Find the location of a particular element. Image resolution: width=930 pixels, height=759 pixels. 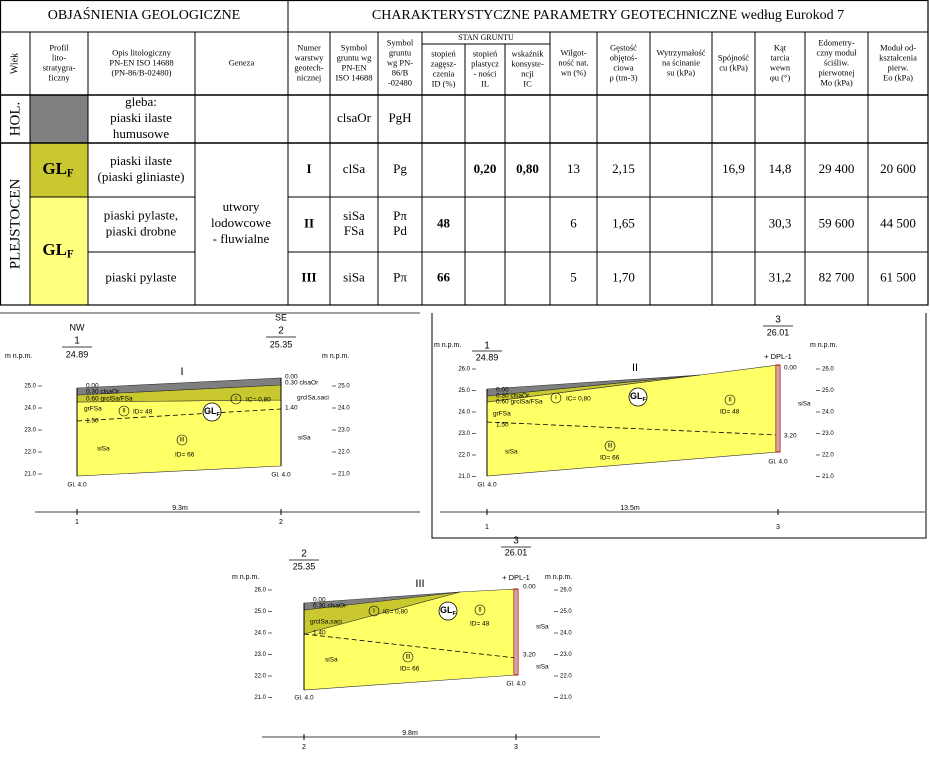

section-title: I is located at coordinates (181, 372).